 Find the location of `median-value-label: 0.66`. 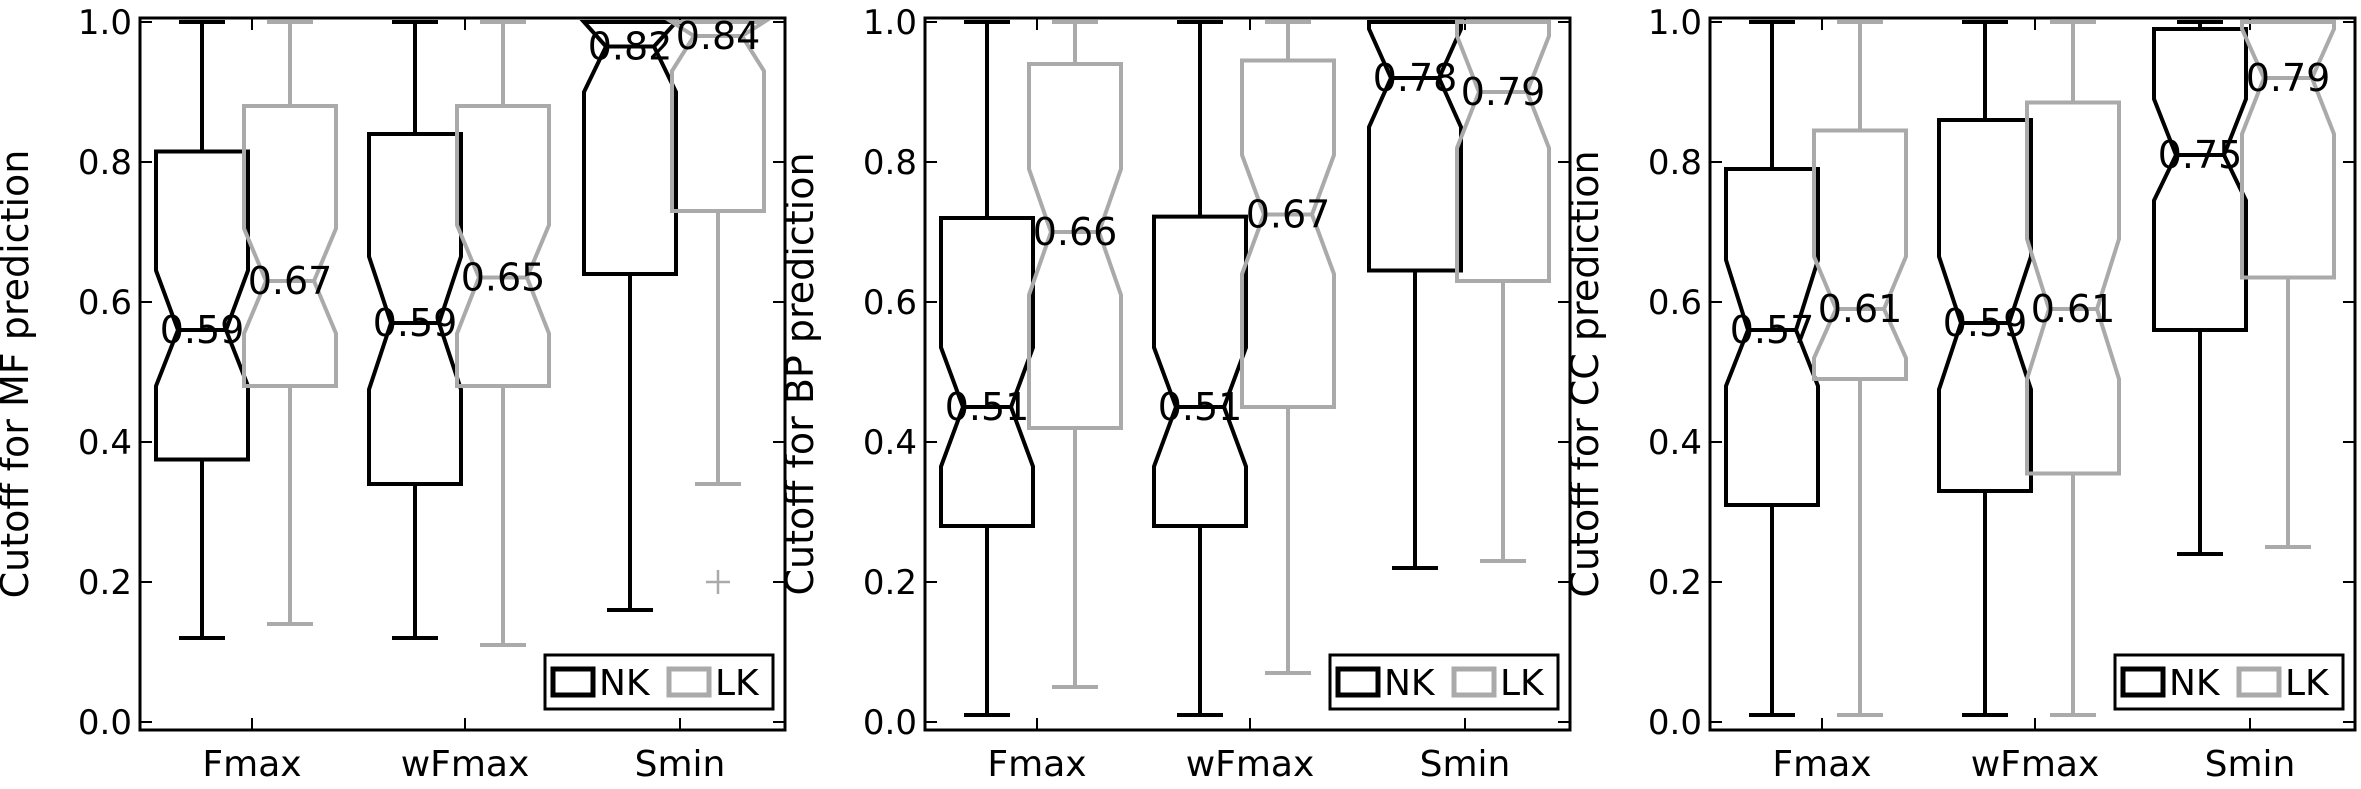

median-value-label: 0.66 is located at coordinates (1075, 232).